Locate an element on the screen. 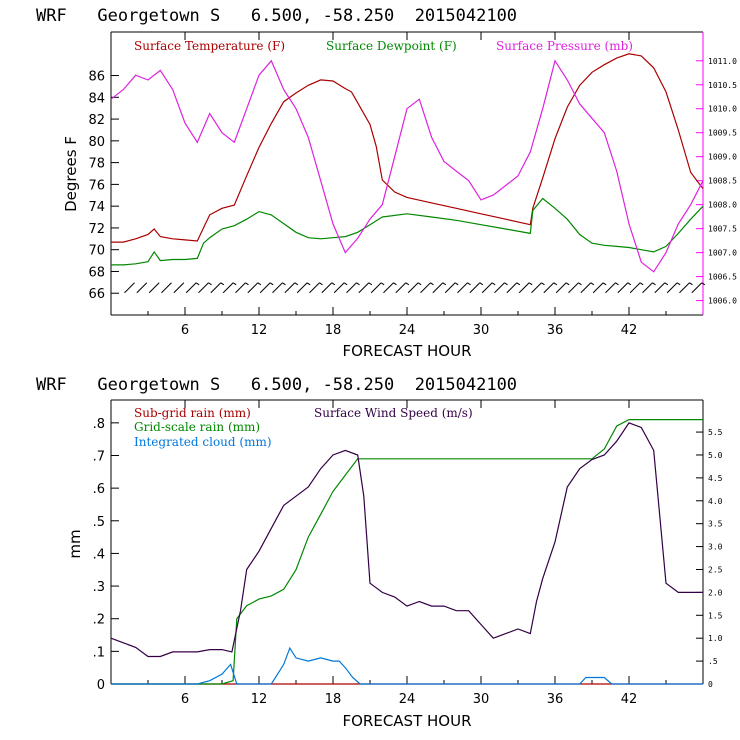 The image size is (740, 740). y-tick-label: .7 is located at coordinates (99, 456).